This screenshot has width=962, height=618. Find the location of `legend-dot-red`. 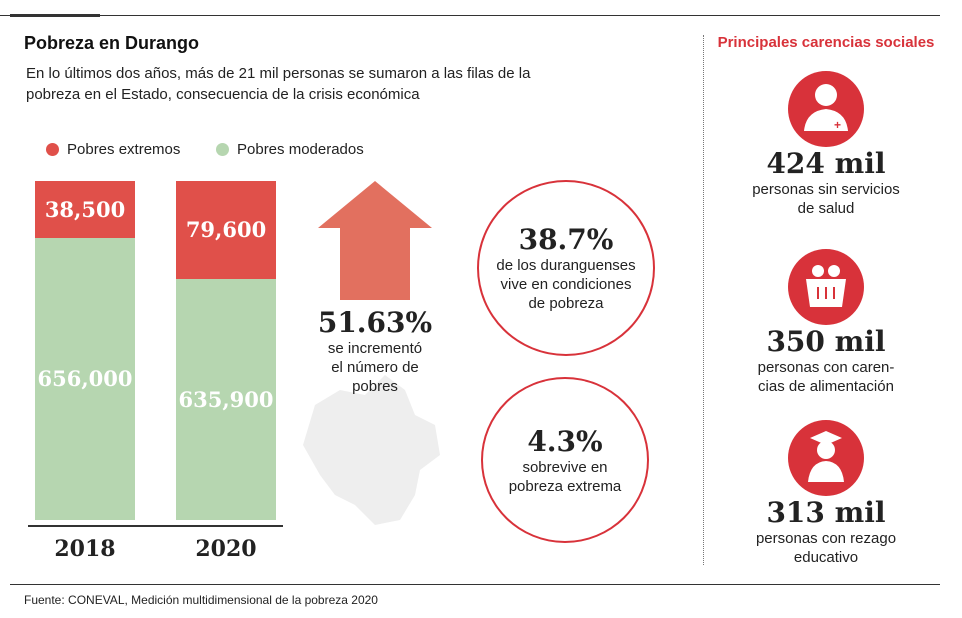

legend-dot-red is located at coordinates (52, 149).